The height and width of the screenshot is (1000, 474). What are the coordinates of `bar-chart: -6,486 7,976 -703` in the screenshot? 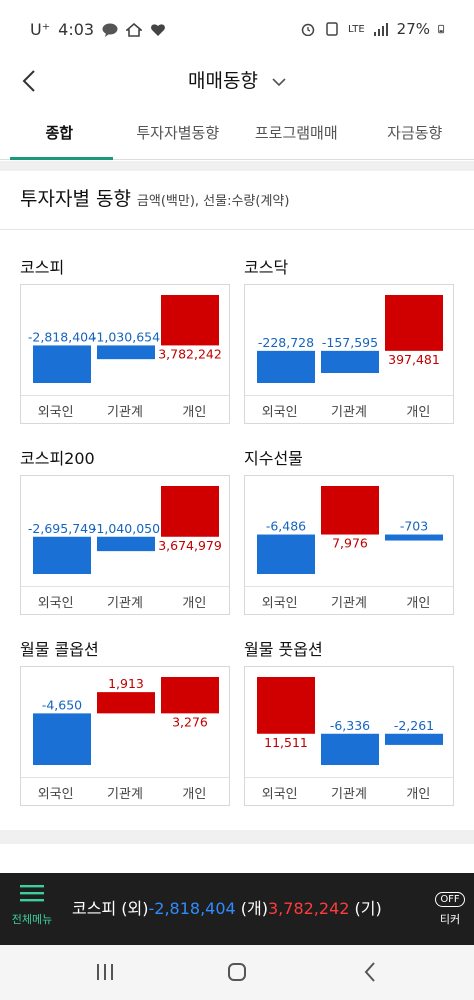 It's located at (350, 530).